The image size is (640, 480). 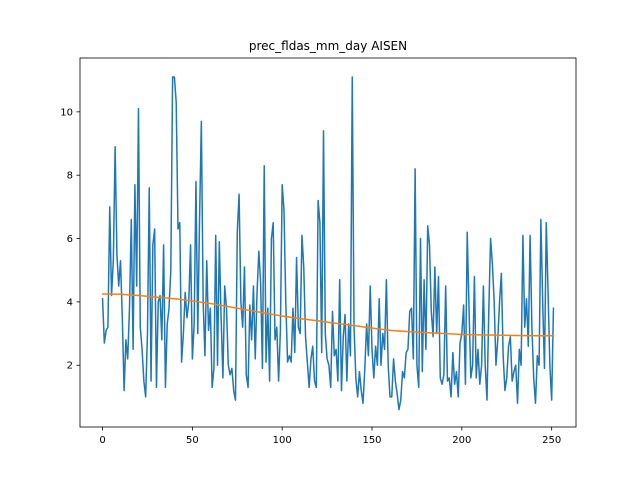 I want to click on y-tick-label: 10, so click(x=66, y=112).